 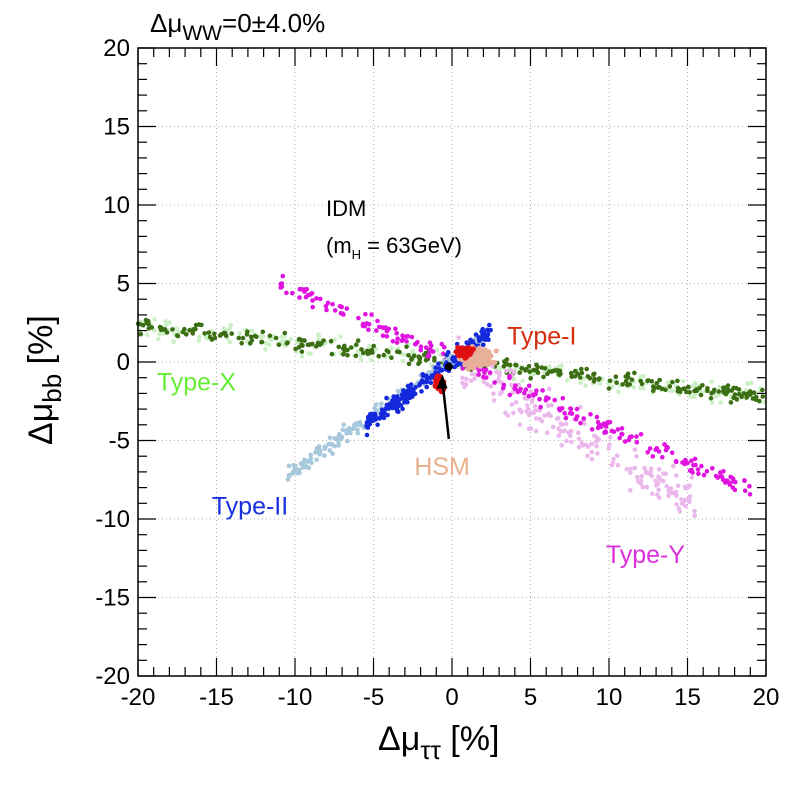 I want to click on series-idm, so click(x=448, y=366).